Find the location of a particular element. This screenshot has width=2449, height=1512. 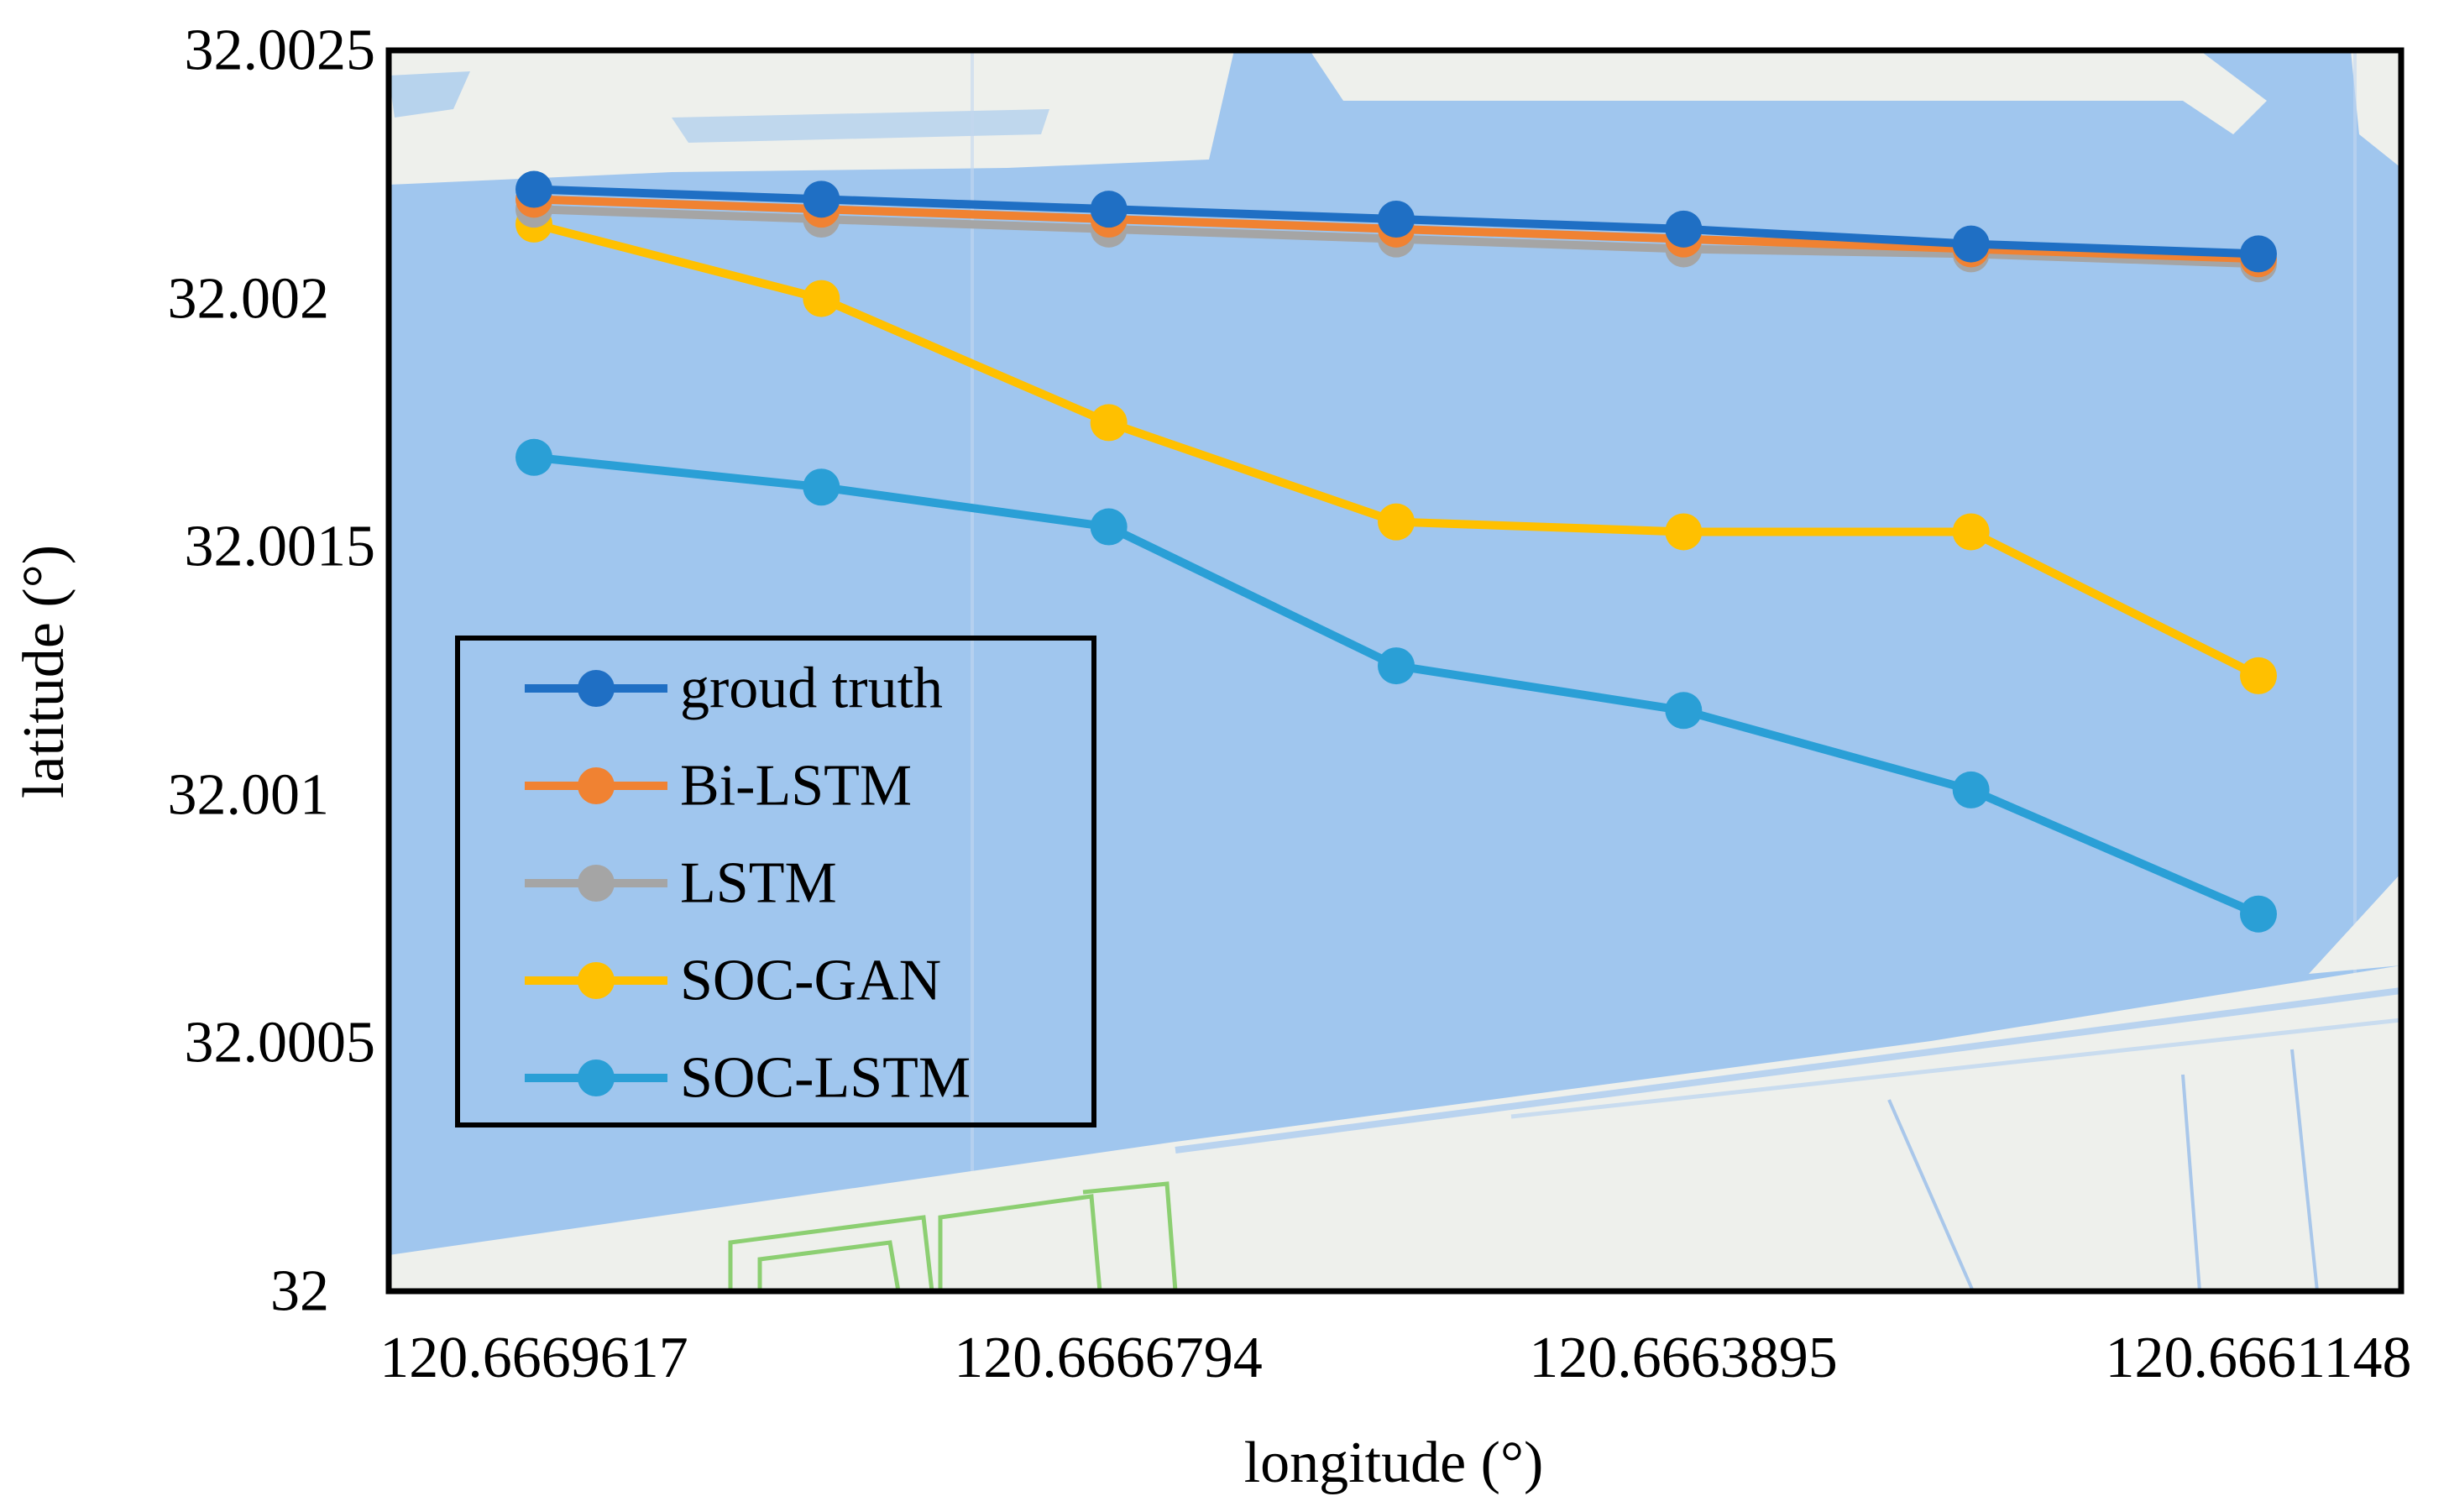

series-groud-truth is located at coordinates (1396, 221).